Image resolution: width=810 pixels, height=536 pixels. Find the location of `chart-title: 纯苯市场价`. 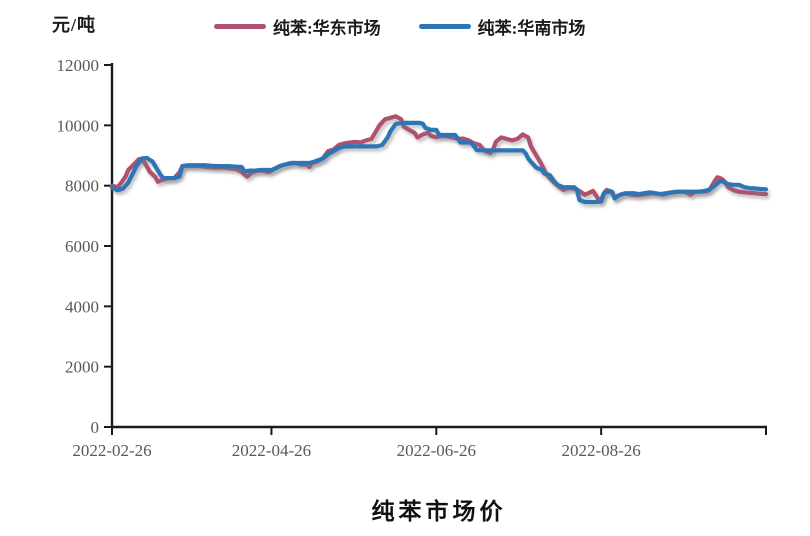

chart-title: 纯苯市场价 is located at coordinates (439, 511).